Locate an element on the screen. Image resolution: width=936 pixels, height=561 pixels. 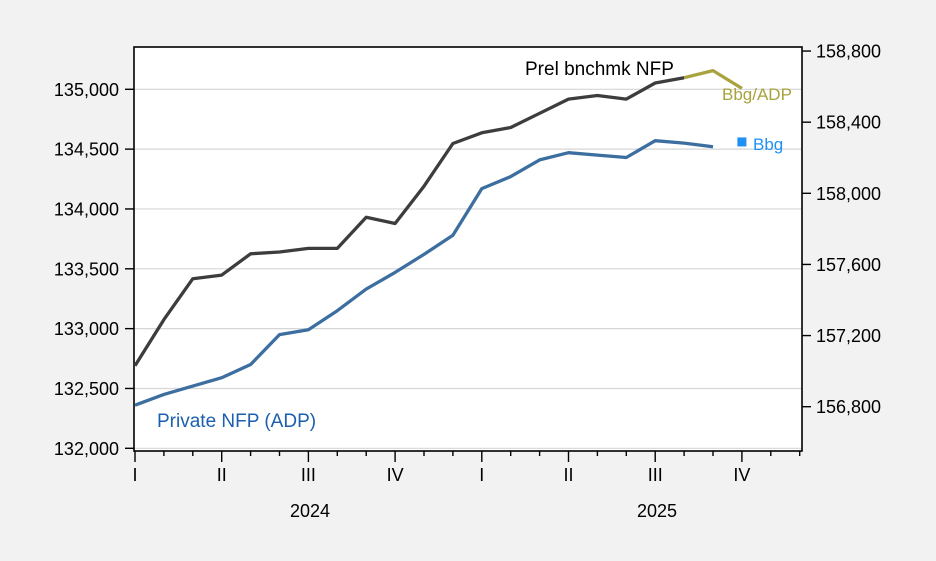
bbg-adp-label: Bbg/ADP is located at coordinates (757, 94).